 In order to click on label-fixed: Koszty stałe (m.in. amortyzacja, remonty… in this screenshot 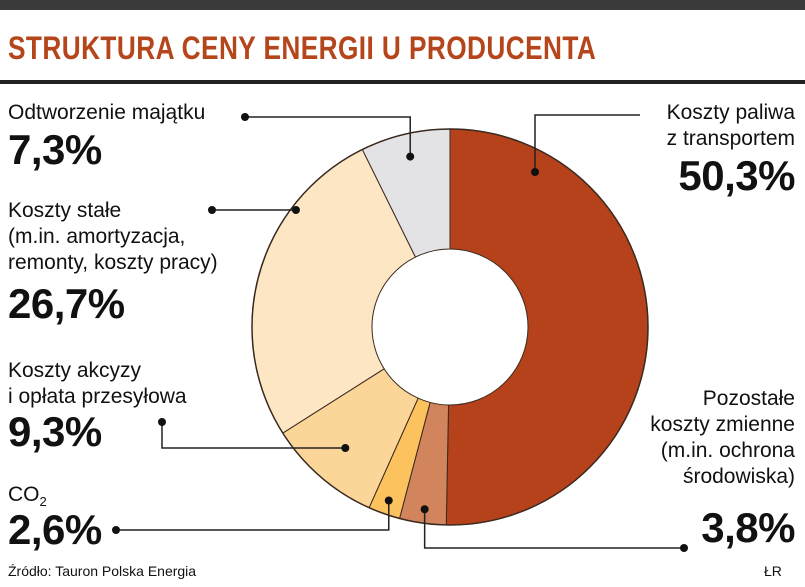, I will do `click(113, 236)`.